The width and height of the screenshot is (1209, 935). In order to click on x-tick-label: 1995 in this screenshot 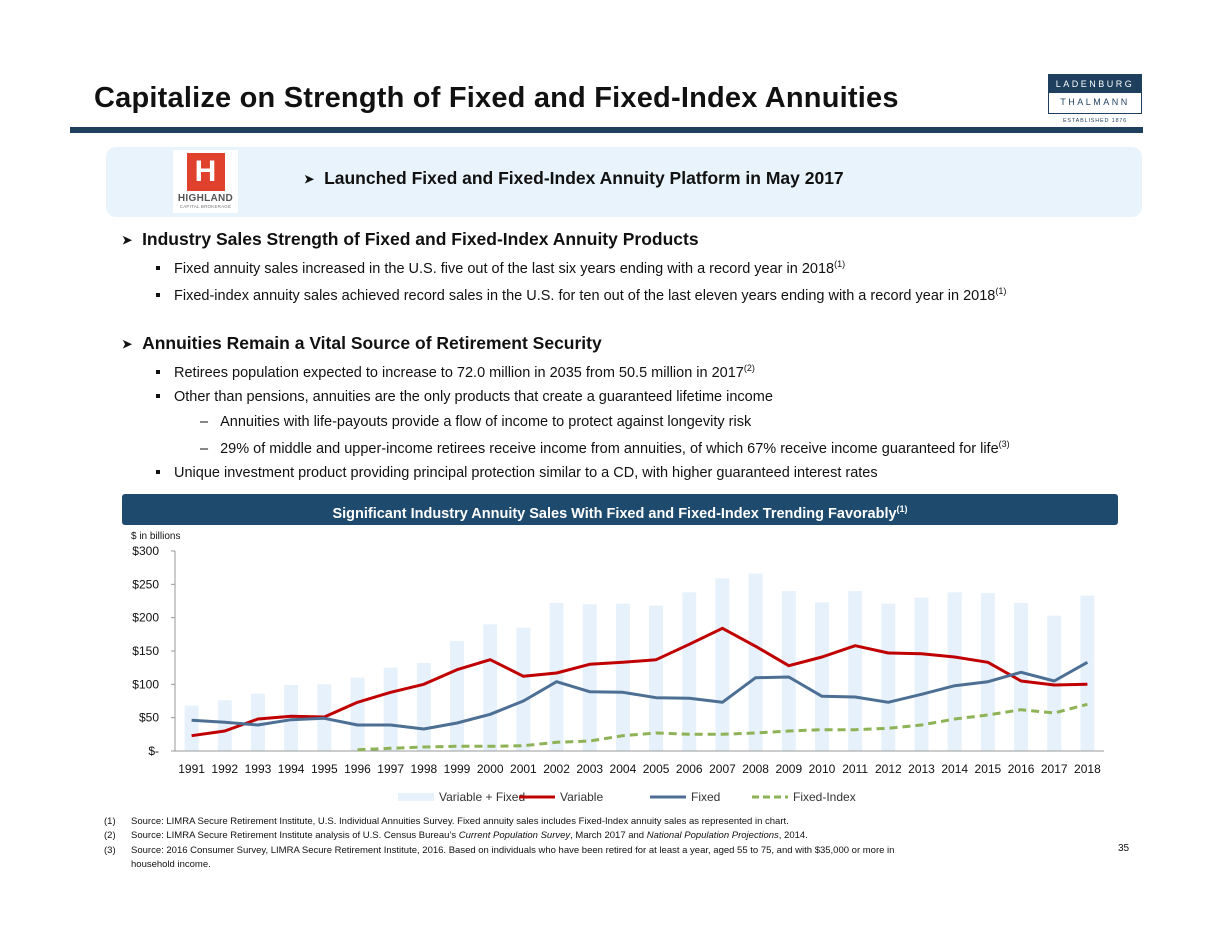, I will do `click(324, 769)`.